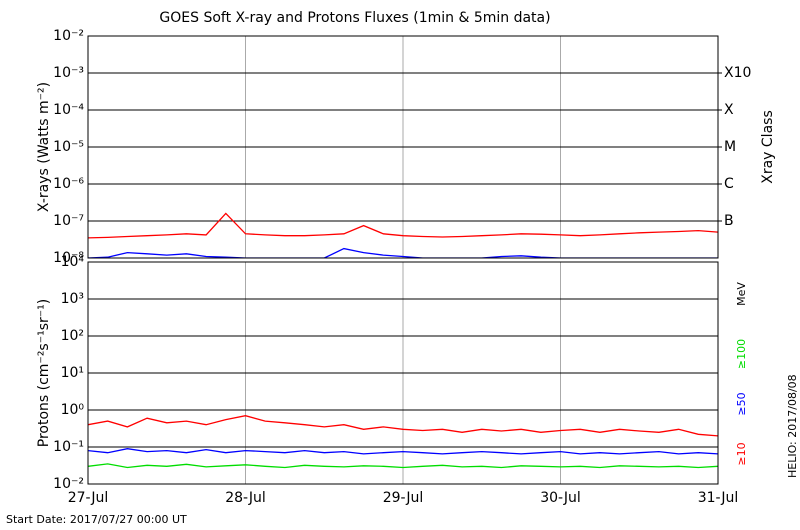  I want to click on legend-label: ≥100, so click(741, 354).